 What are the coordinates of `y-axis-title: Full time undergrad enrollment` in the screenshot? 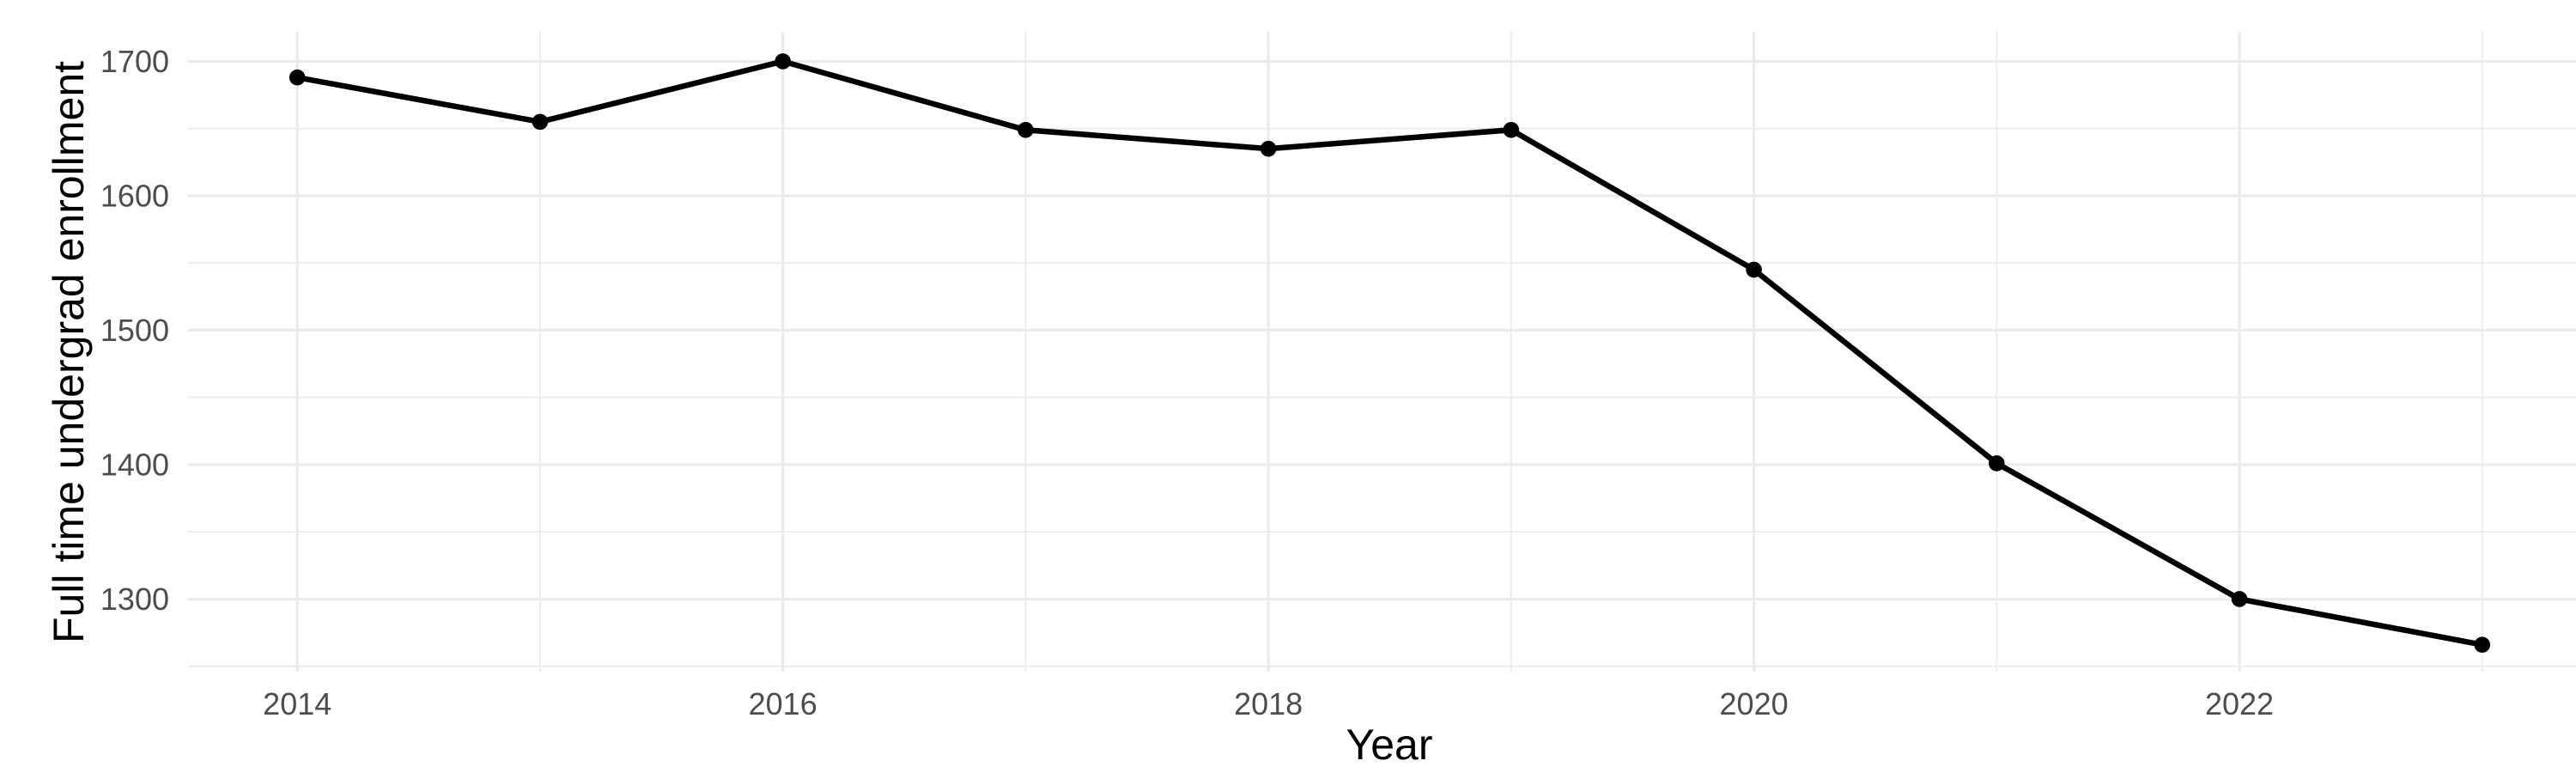 It's located at (69, 352).